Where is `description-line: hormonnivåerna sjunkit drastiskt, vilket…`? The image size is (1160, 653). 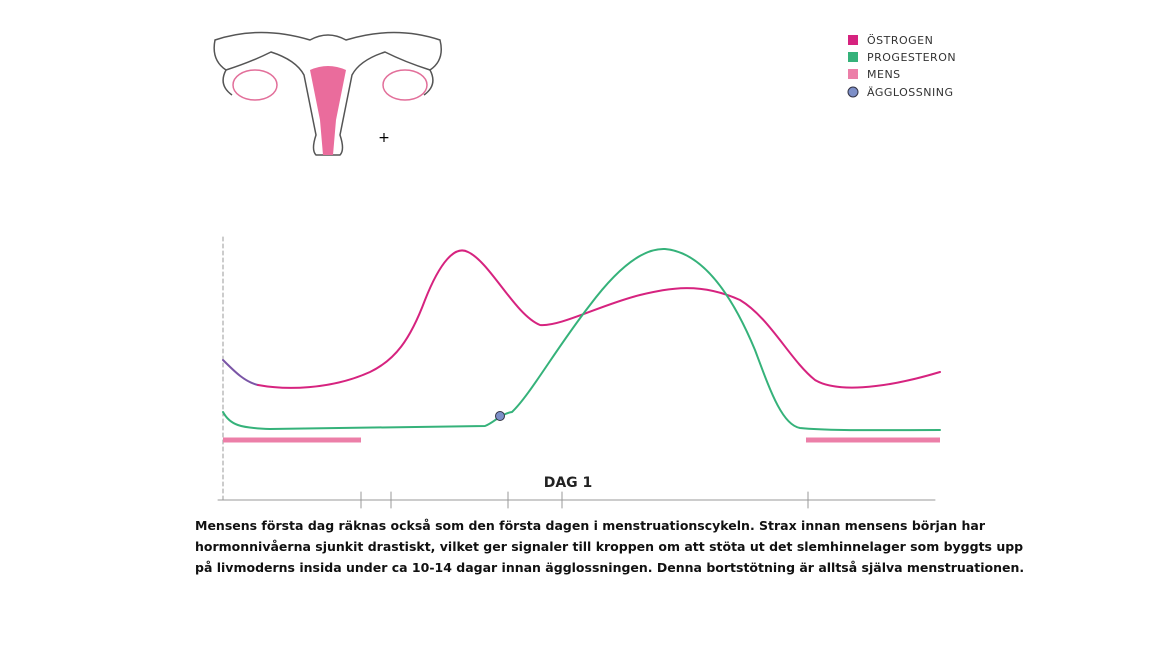
description-line: hormonnivåerna sjunkit drastiskt, vilket… is located at coordinates (609, 546).